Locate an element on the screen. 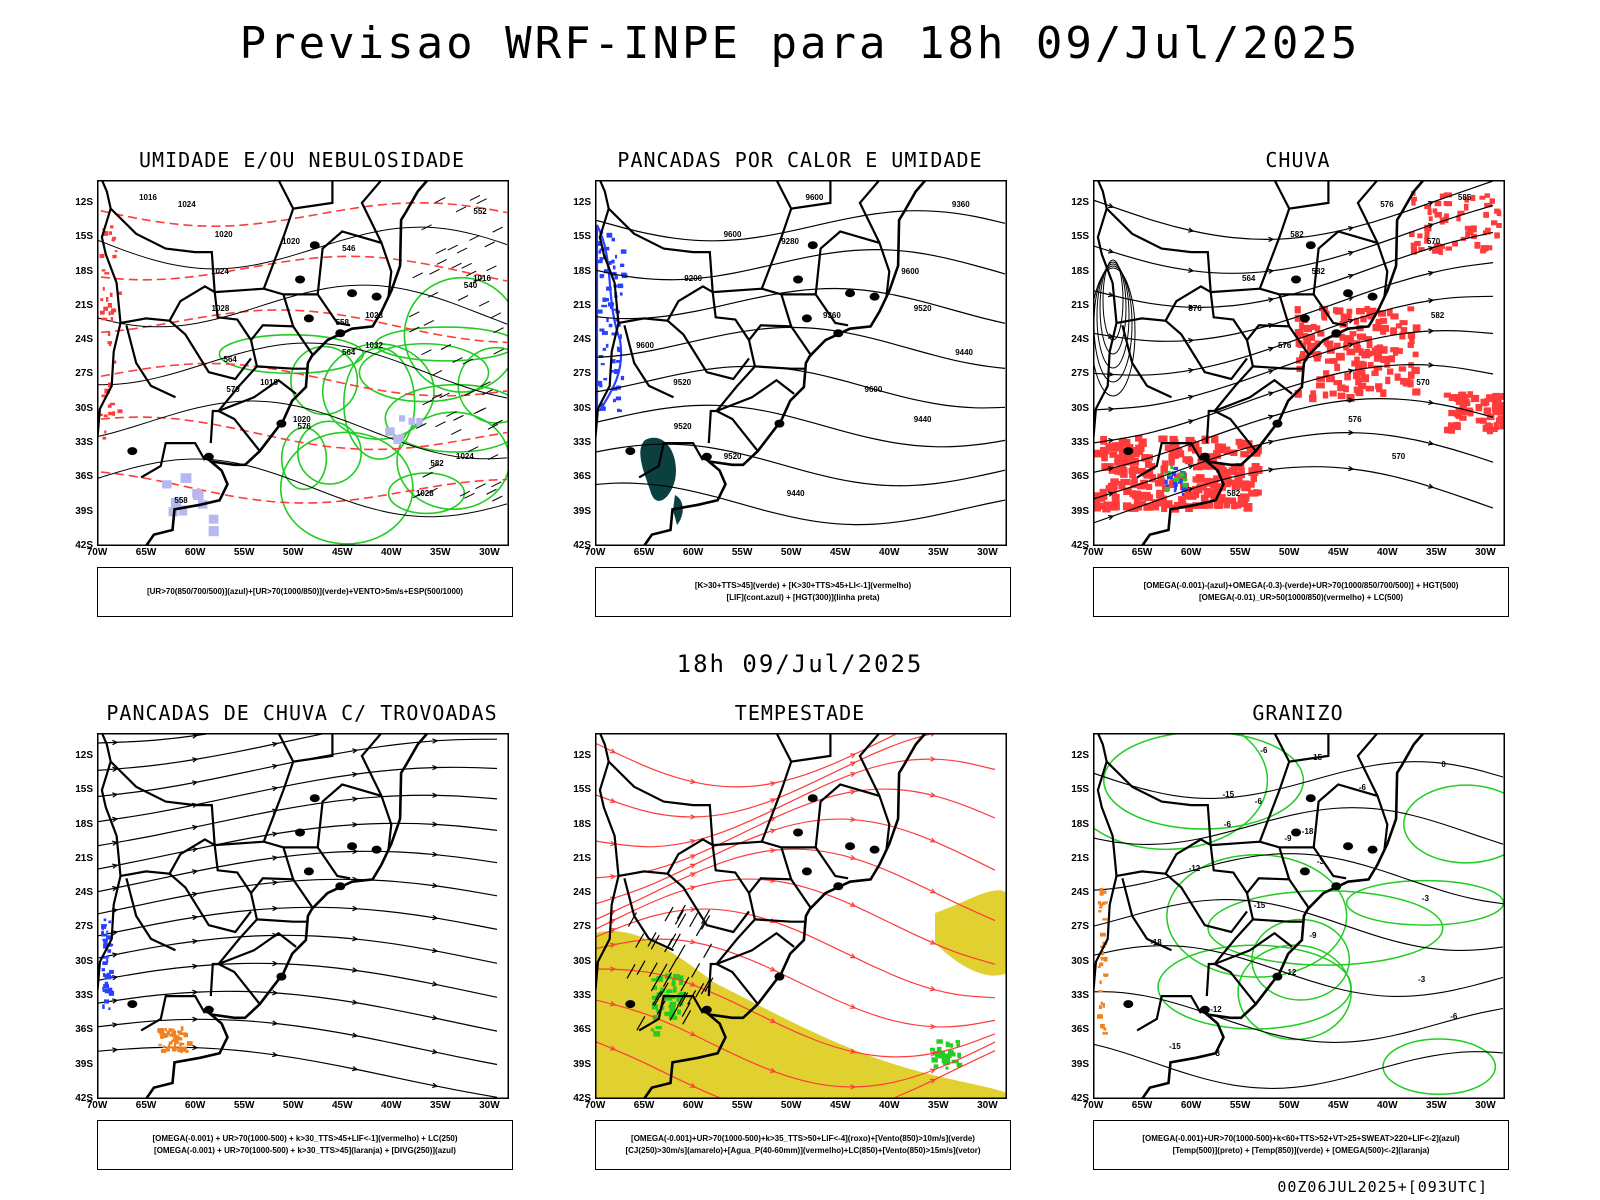  lat-label: 27S is located at coordinates (1080, 374).